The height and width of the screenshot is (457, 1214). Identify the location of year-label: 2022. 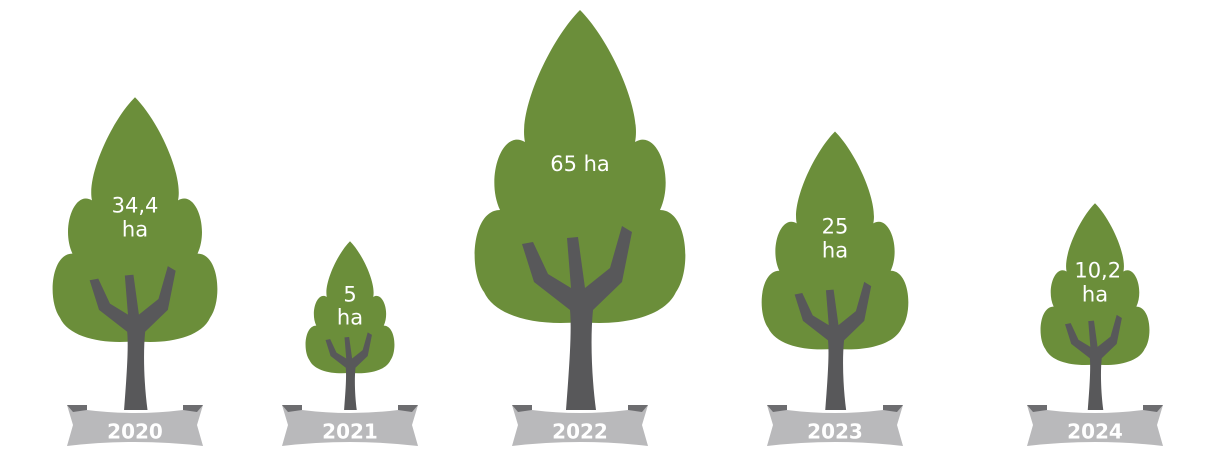
(580, 432).